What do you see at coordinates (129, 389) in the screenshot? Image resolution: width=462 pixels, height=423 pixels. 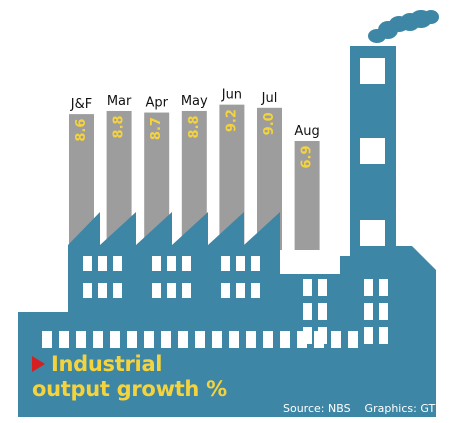 I see `chart-title-line-2: output growth %` at bounding box center [129, 389].